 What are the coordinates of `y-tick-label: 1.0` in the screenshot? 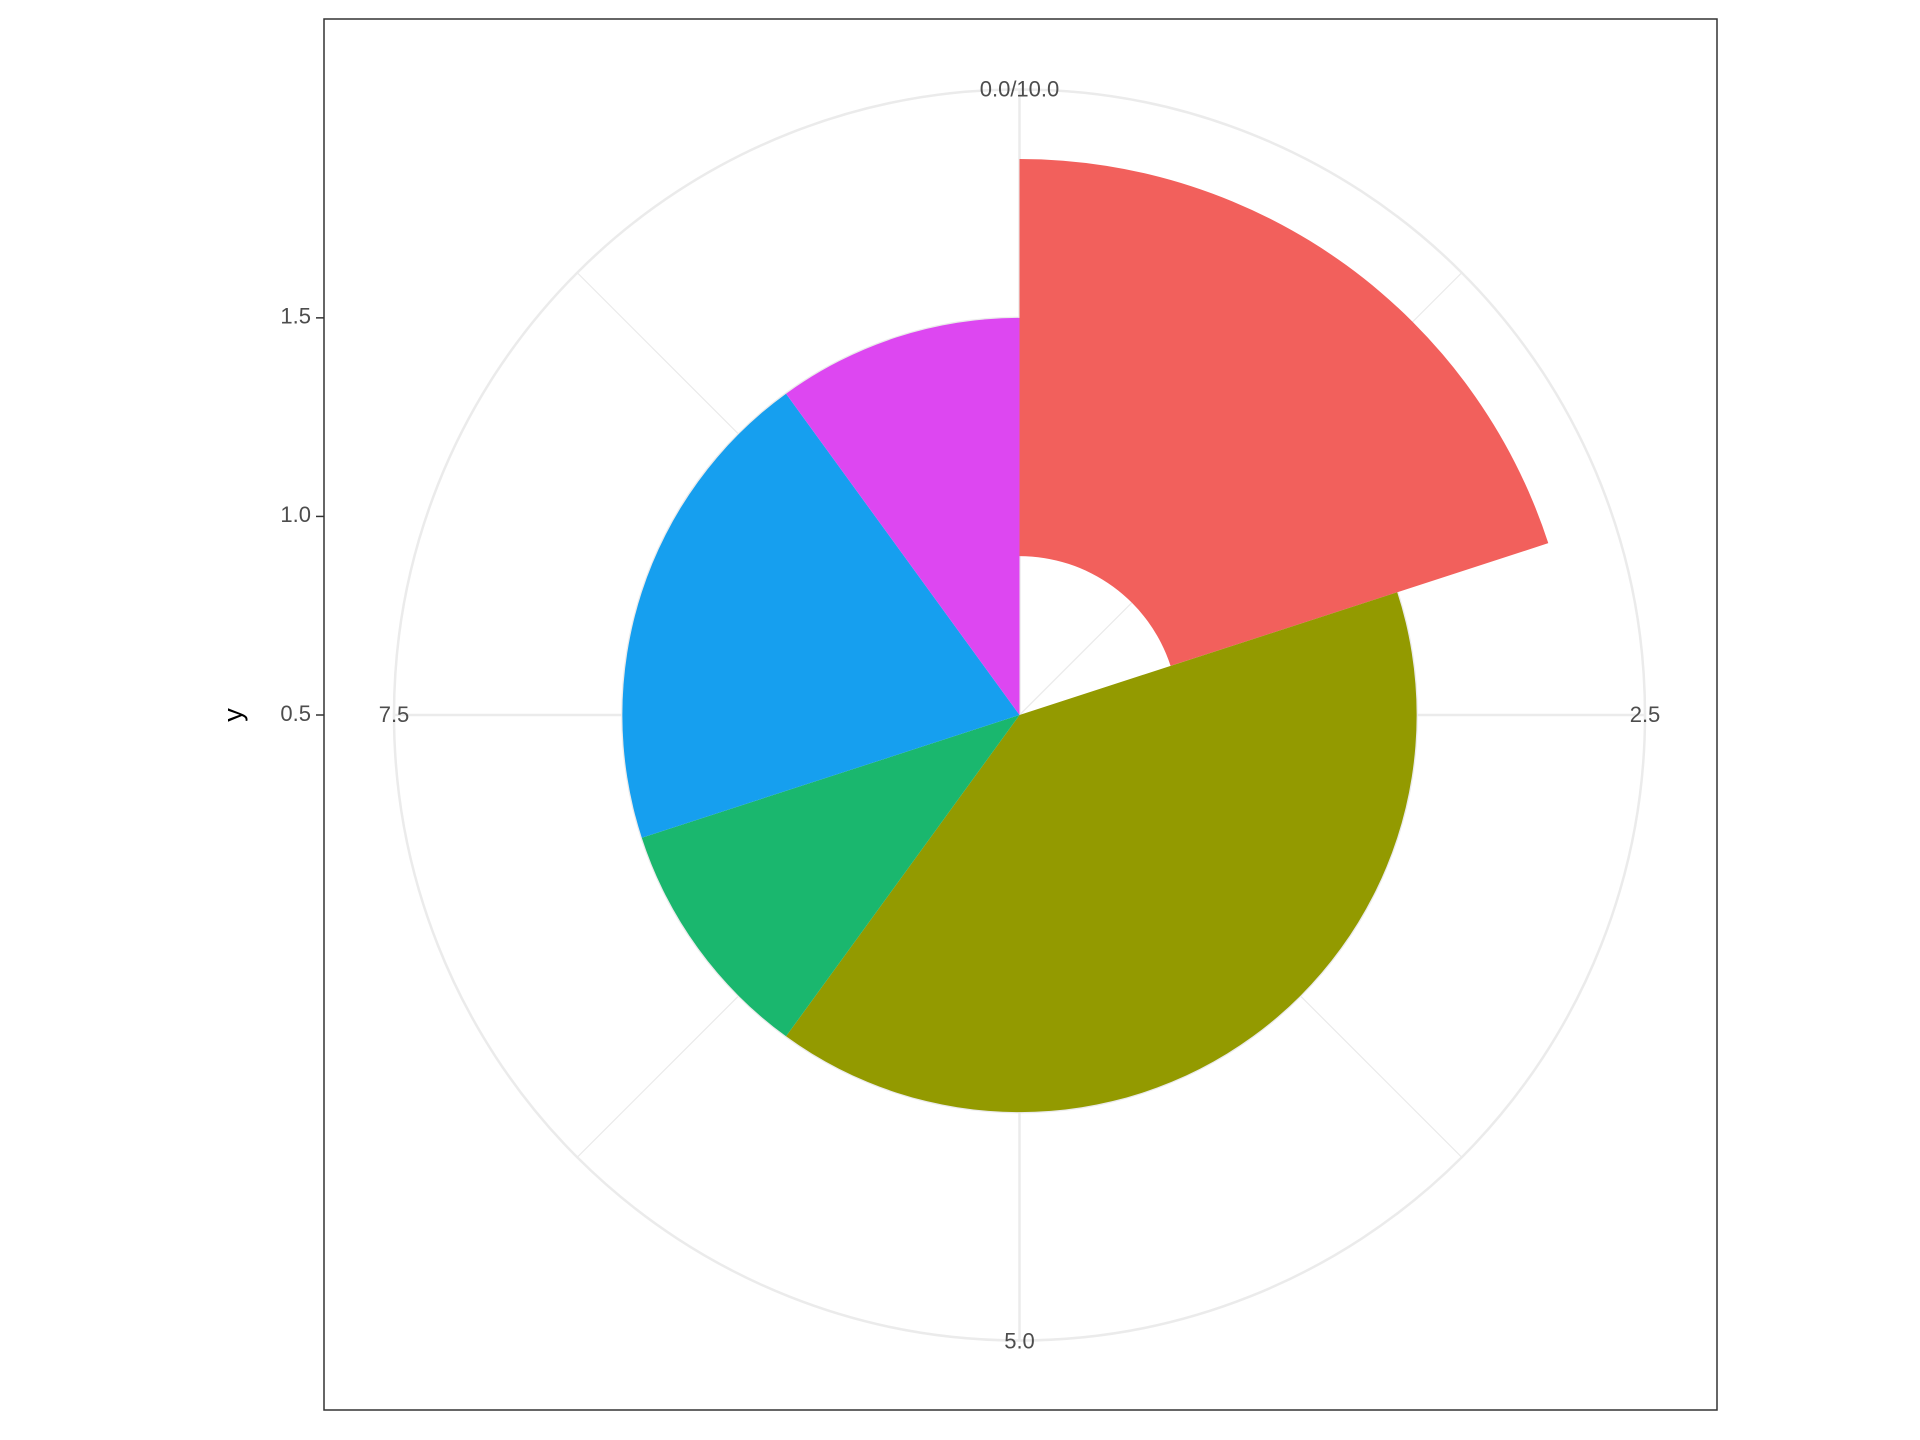 It's located at (295, 514).